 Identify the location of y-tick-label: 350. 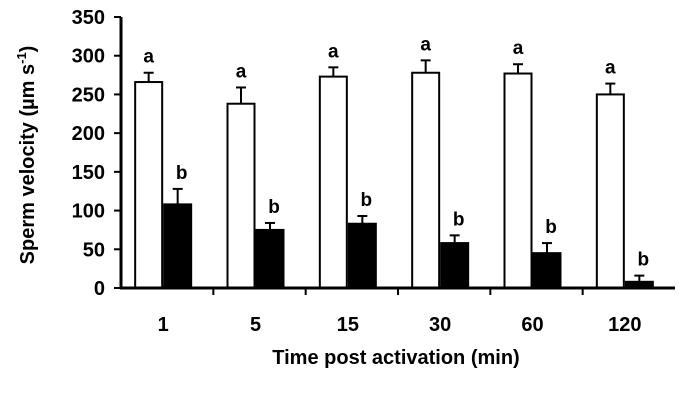
(88, 18).